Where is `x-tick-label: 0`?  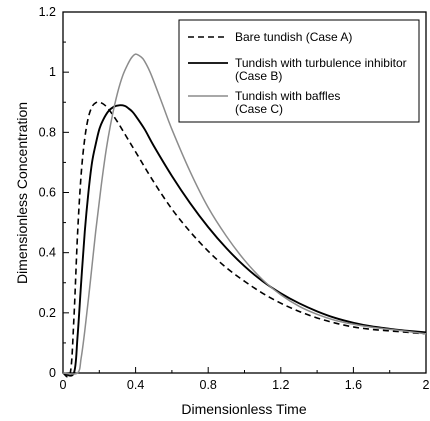 x-tick-label: 0 is located at coordinates (63, 385).